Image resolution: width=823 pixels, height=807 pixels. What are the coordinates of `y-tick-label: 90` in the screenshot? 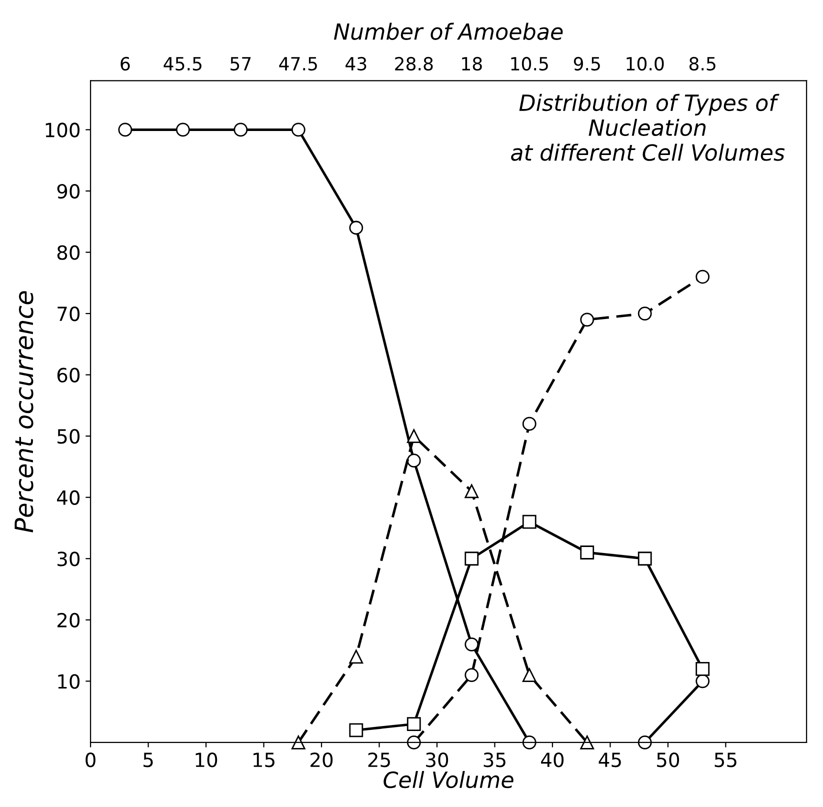 It's located at (68, 191).